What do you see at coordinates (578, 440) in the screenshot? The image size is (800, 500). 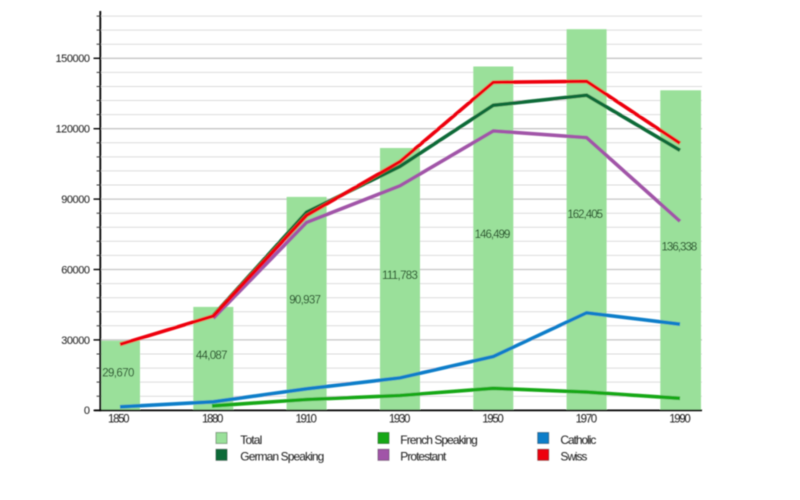 I see `svg-text: Catholic` at bounding box center [578, 440].